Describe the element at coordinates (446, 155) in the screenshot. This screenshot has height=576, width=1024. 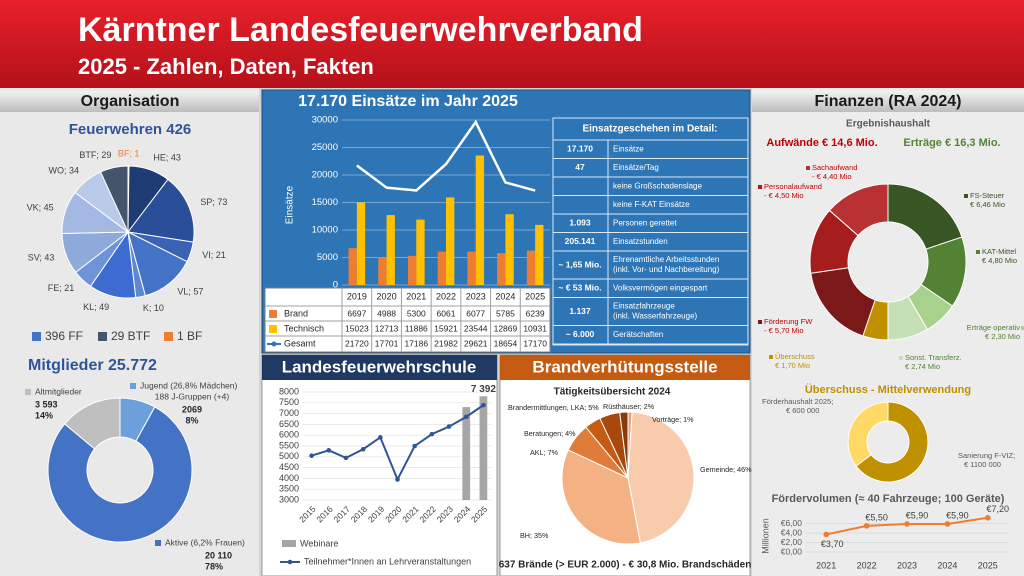
I see `line` at that location.